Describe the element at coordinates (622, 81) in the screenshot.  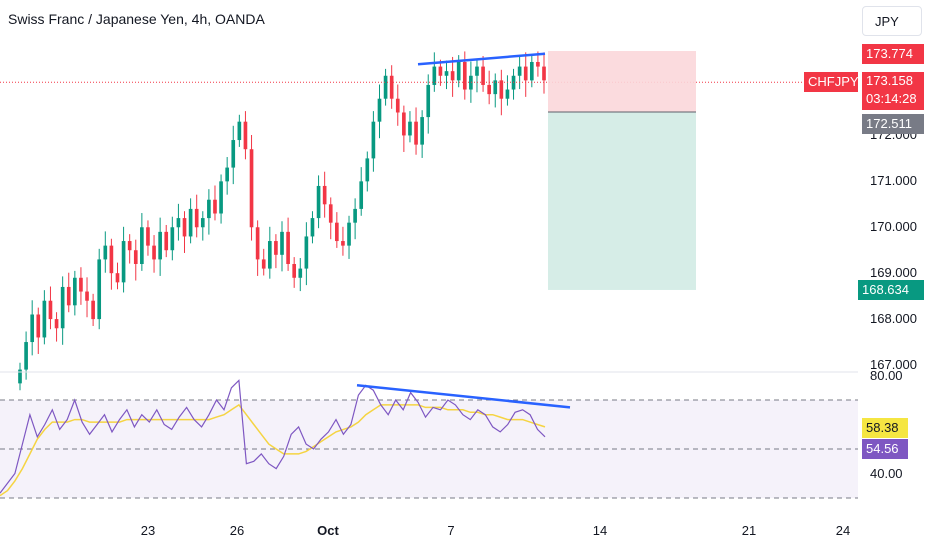
I see `stop-zone` at that location.